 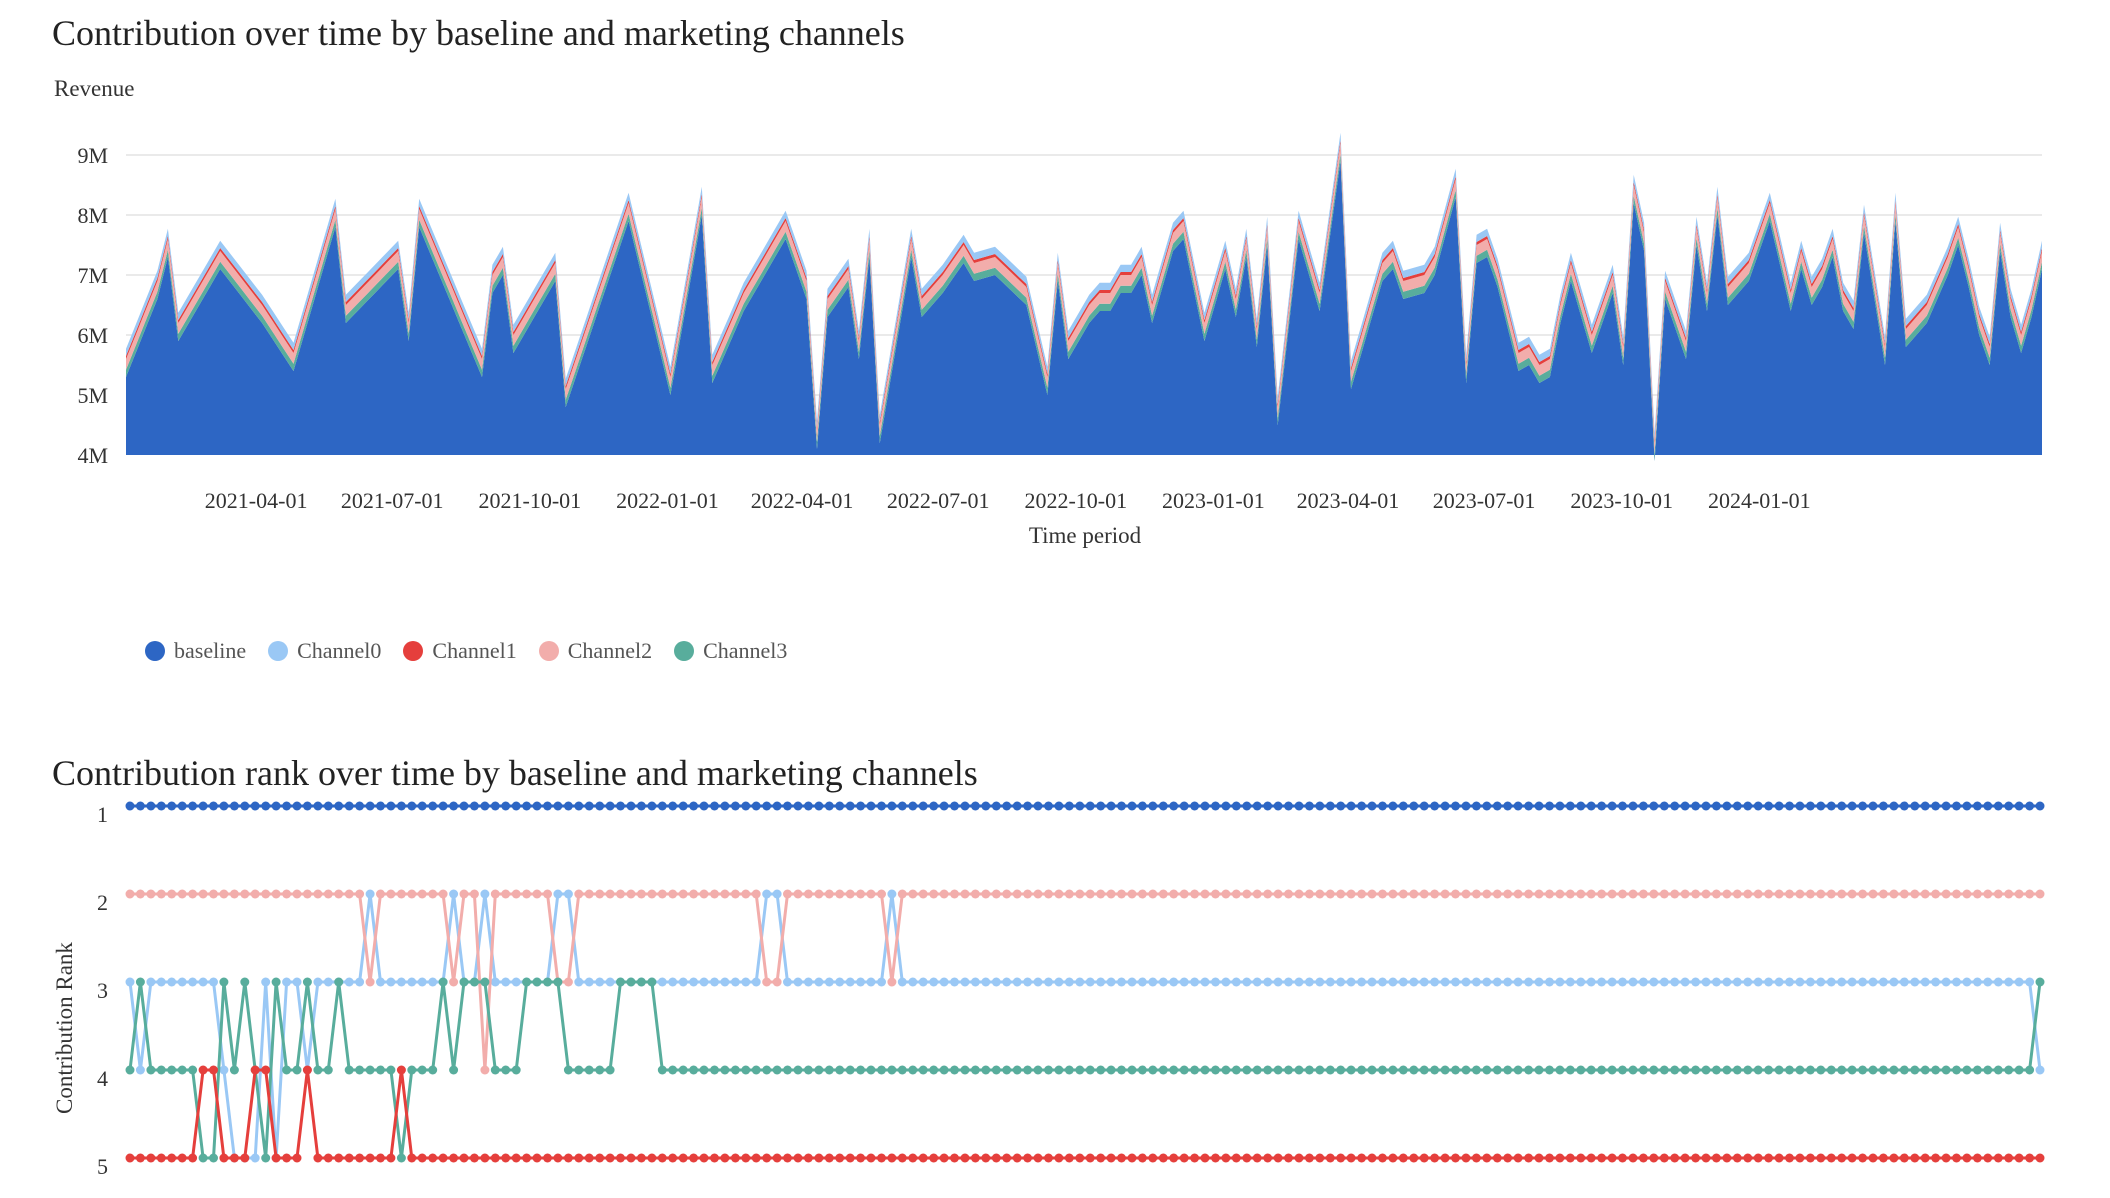 I want to click on rank-series-baseline, so click(x=1085, y=806).